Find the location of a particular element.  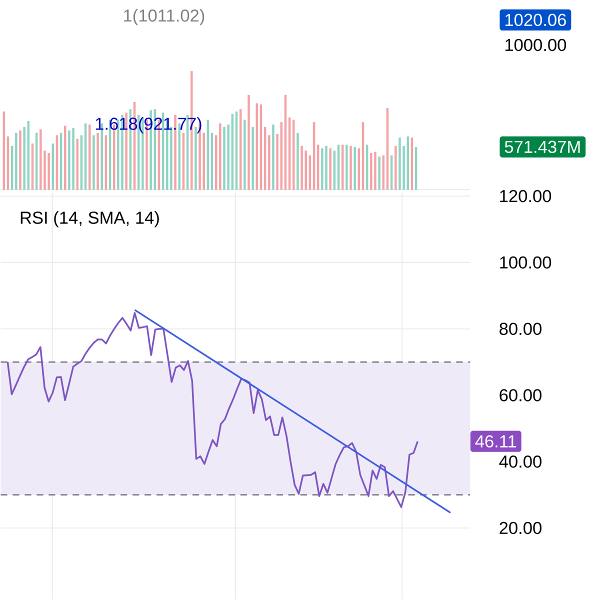

text: RSI (14, SMA, 14) is located at coordinates (89, 219).